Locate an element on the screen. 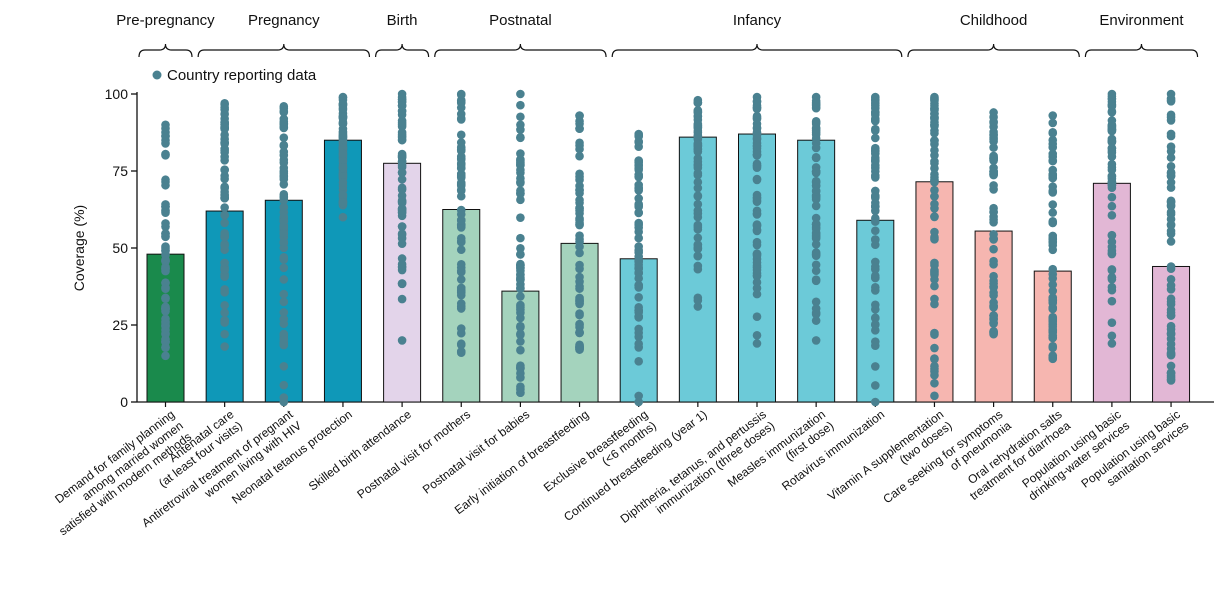 This screenshot has width=1222, height=592. group-label: Birth is located at coordinates (402, 20).